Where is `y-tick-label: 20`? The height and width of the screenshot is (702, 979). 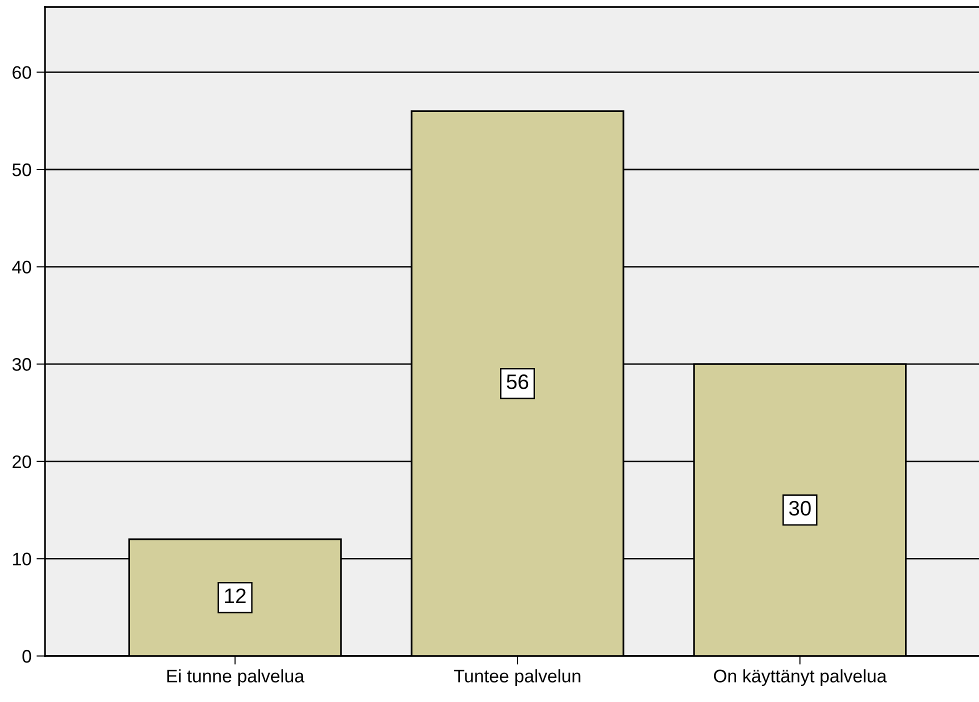 y-tick-label: 20 is located at coordinates (22, 461).